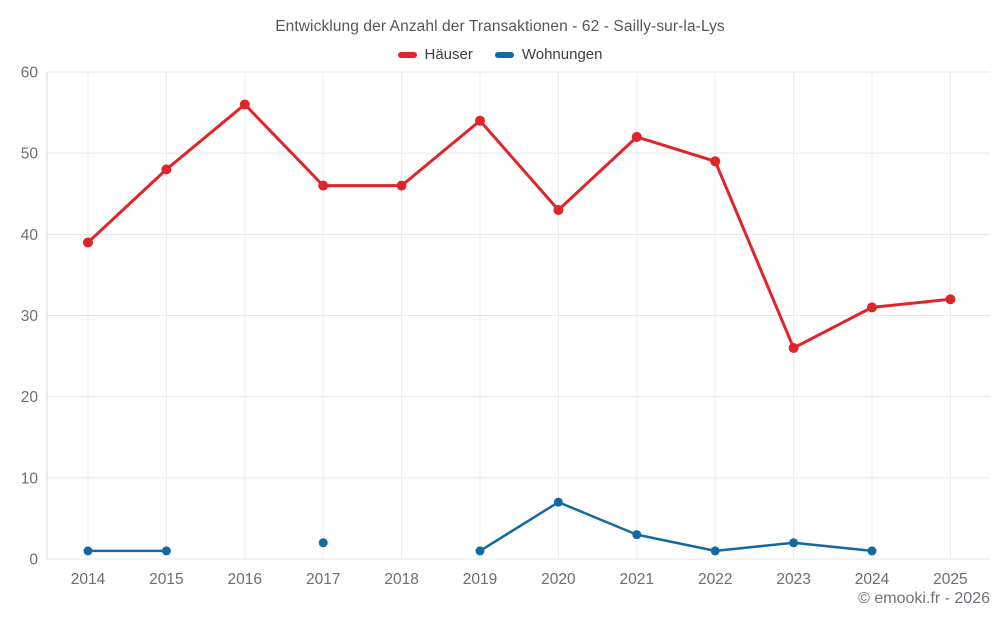 This screenshot has height=625, width=1000. What do you see at coordinates (636, 136) in the screenshot?
I see `data-point-haeuser-2021` at bounding box center [636, 136].